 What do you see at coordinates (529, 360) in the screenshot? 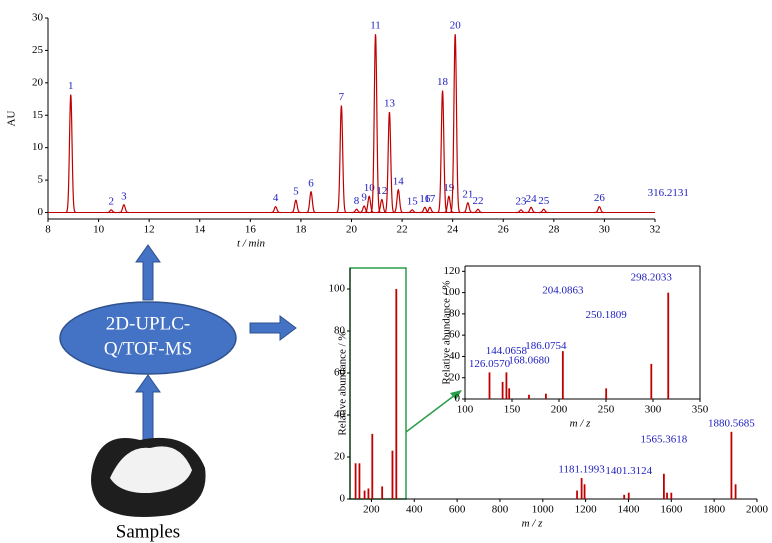
I see `peak-label: 168.0680` at bounding box center [529, 360].